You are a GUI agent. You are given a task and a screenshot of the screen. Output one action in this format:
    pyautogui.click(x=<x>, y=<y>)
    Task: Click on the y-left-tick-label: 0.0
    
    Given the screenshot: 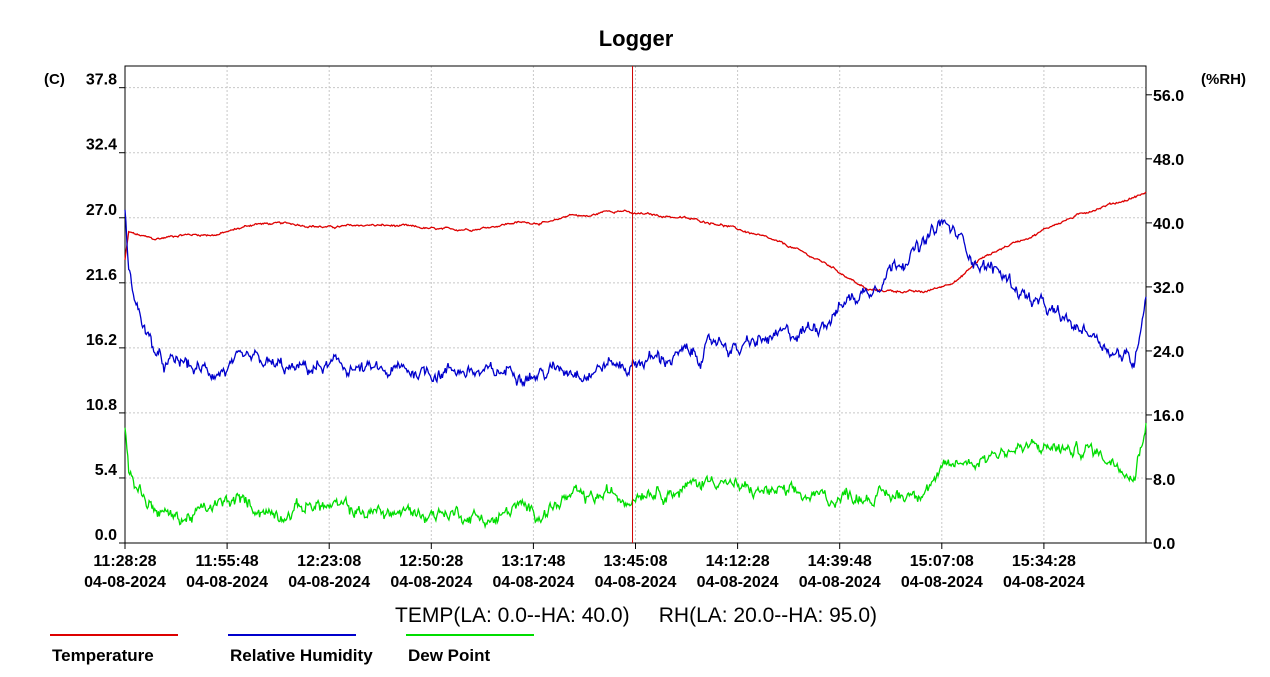 What is the action you would take?
    pyautogui.click(x=106, y=535)
    